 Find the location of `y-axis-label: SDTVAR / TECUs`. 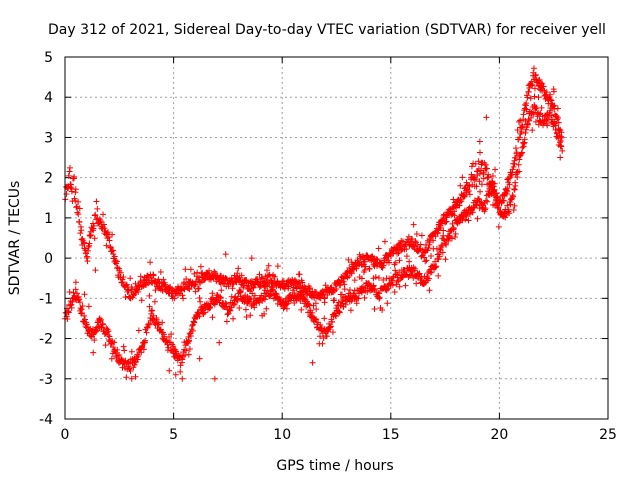

y-axis-label: SDTVAR / TECUs is located at coordinates (15, 238).